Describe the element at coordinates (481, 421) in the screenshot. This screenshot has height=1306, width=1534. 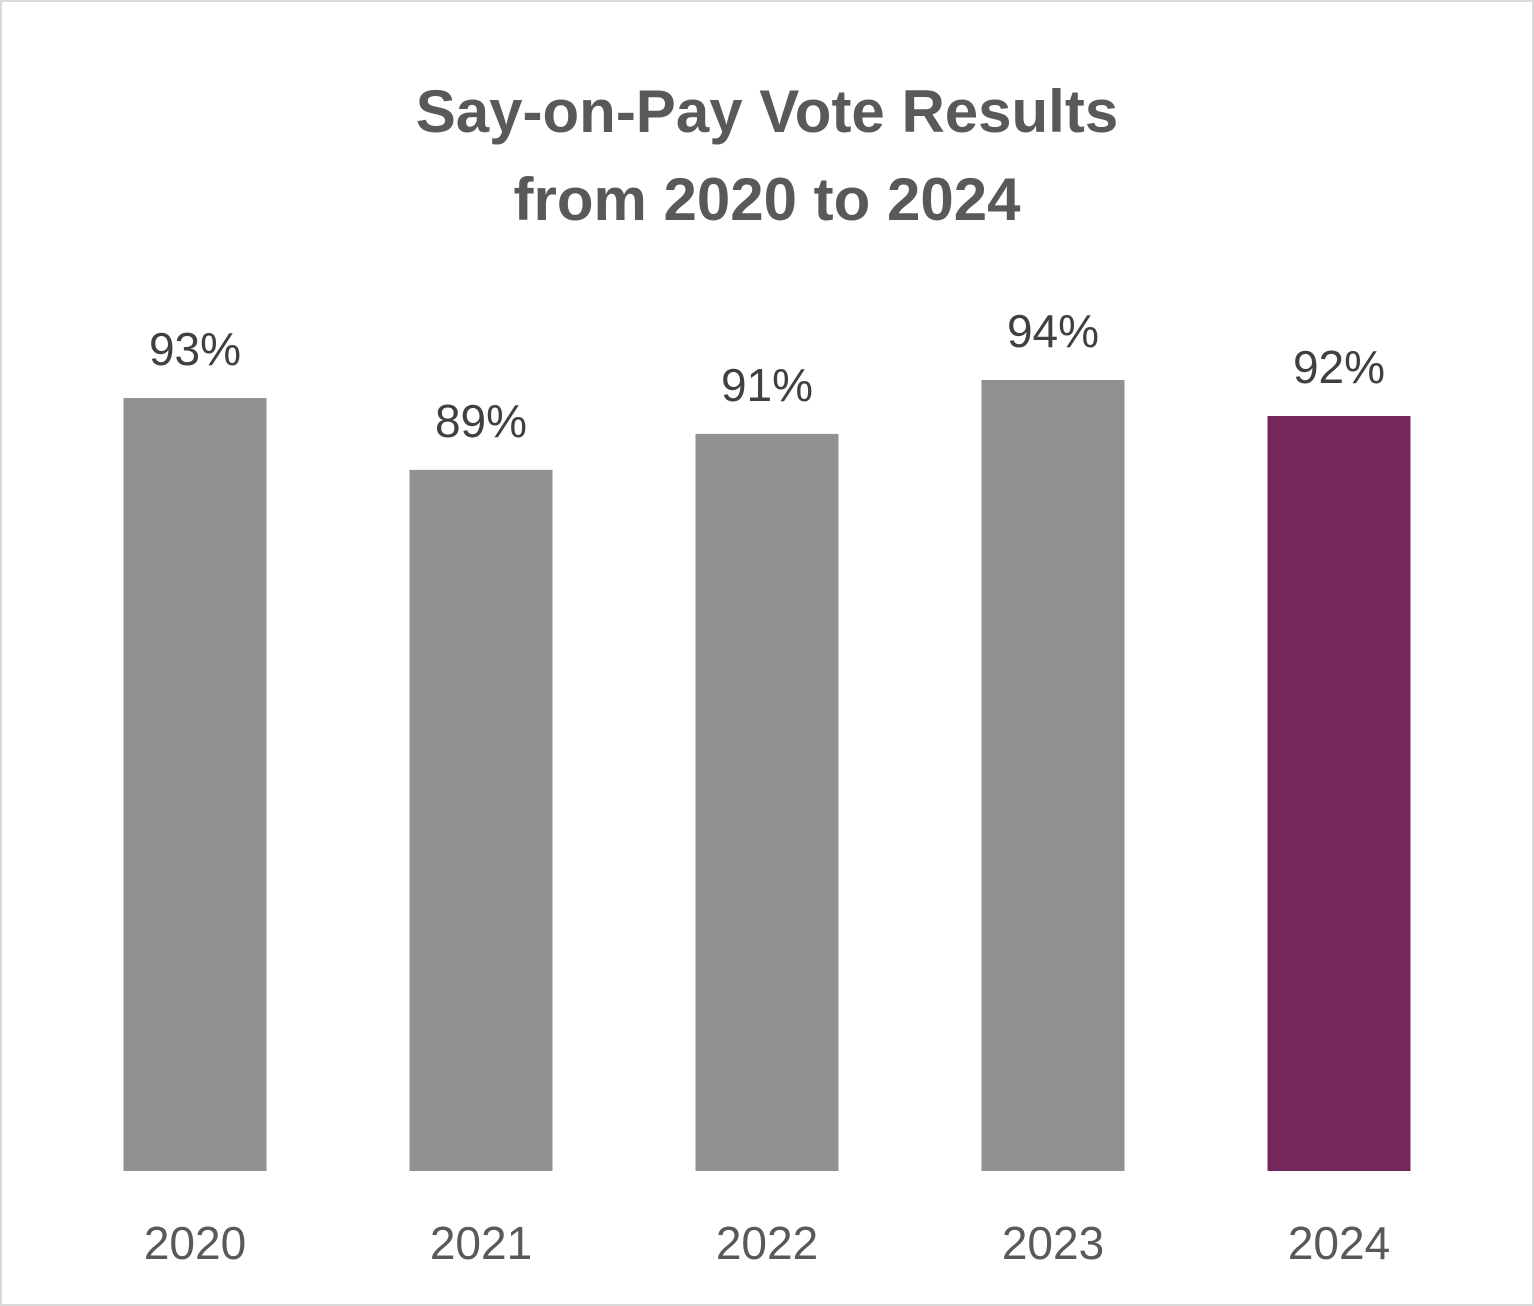
I see `data-label-2021: 89%` at that location.